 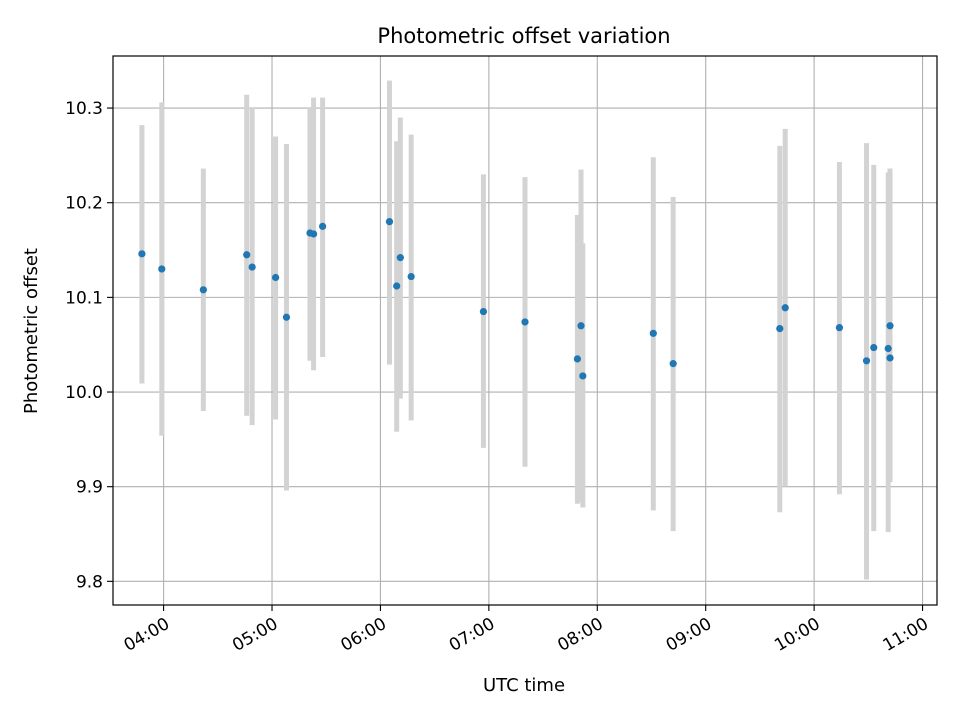 I want to click on x-axis-ticks: 04:00 05:00 06:00 07:00 08:00 09:00 10:00 11:00, so click(x=526, y=630).